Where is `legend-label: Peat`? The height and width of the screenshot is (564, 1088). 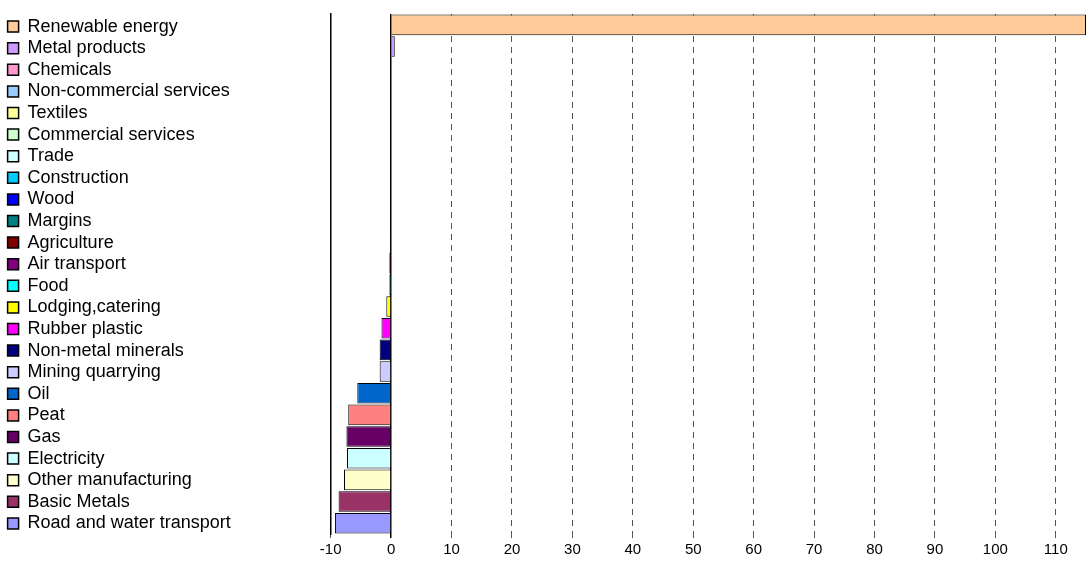
legend-label: Peat is located at coordinates (46, 414).